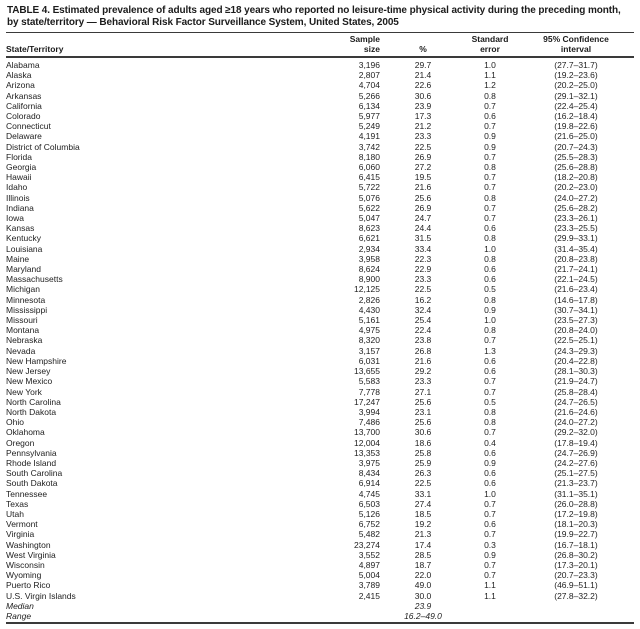  Describe the element at coordinates (320, 392) in the screenshot. I see `table-row: New York 7,778 27.1 0.7 (25.8–28.4)` at that location.